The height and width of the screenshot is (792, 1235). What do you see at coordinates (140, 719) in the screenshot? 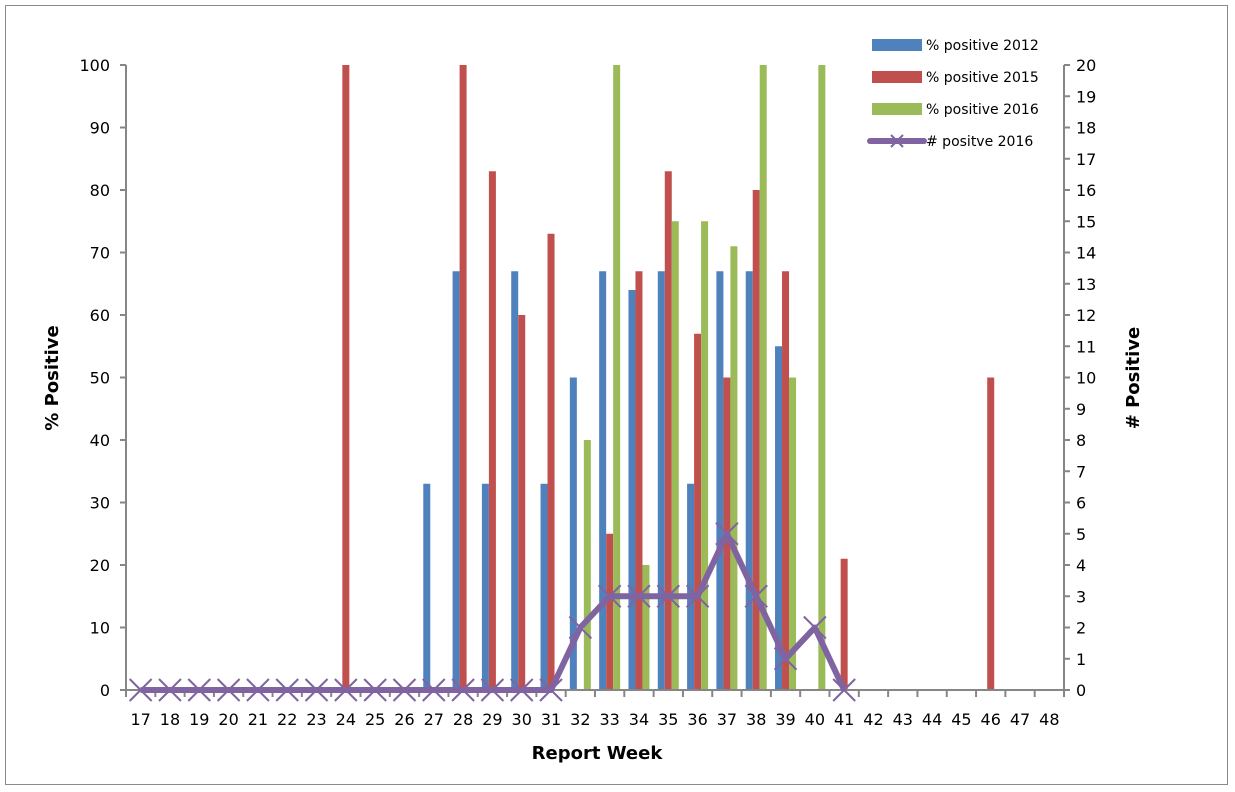
I see `x-tick-label: 17` at bounding box center [140, 719].